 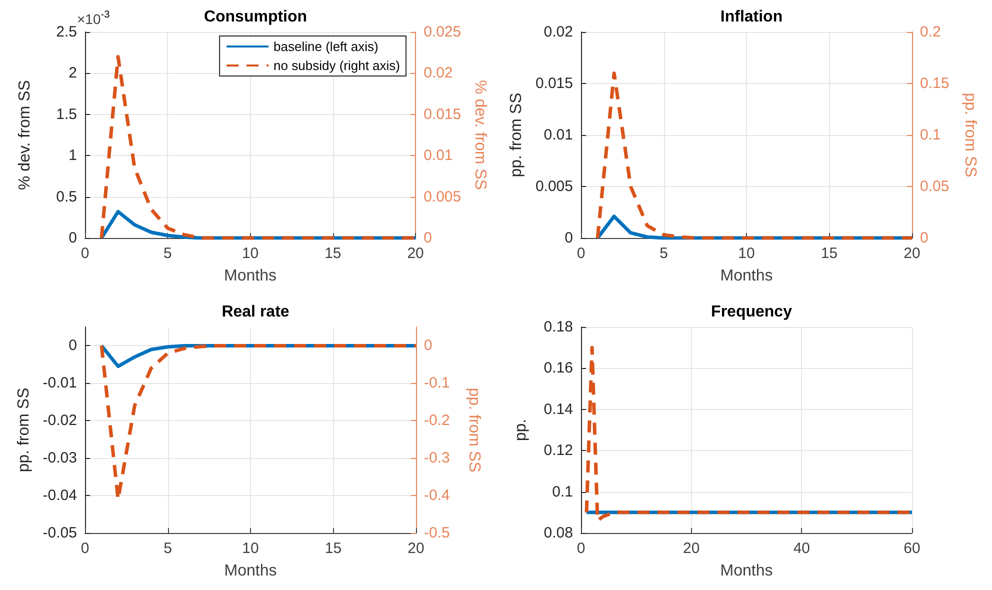 What do you see at coordinates (562, 491) in the screenshot?
I see `y-tick-label: 0.1` at bounding box center [562, 491].